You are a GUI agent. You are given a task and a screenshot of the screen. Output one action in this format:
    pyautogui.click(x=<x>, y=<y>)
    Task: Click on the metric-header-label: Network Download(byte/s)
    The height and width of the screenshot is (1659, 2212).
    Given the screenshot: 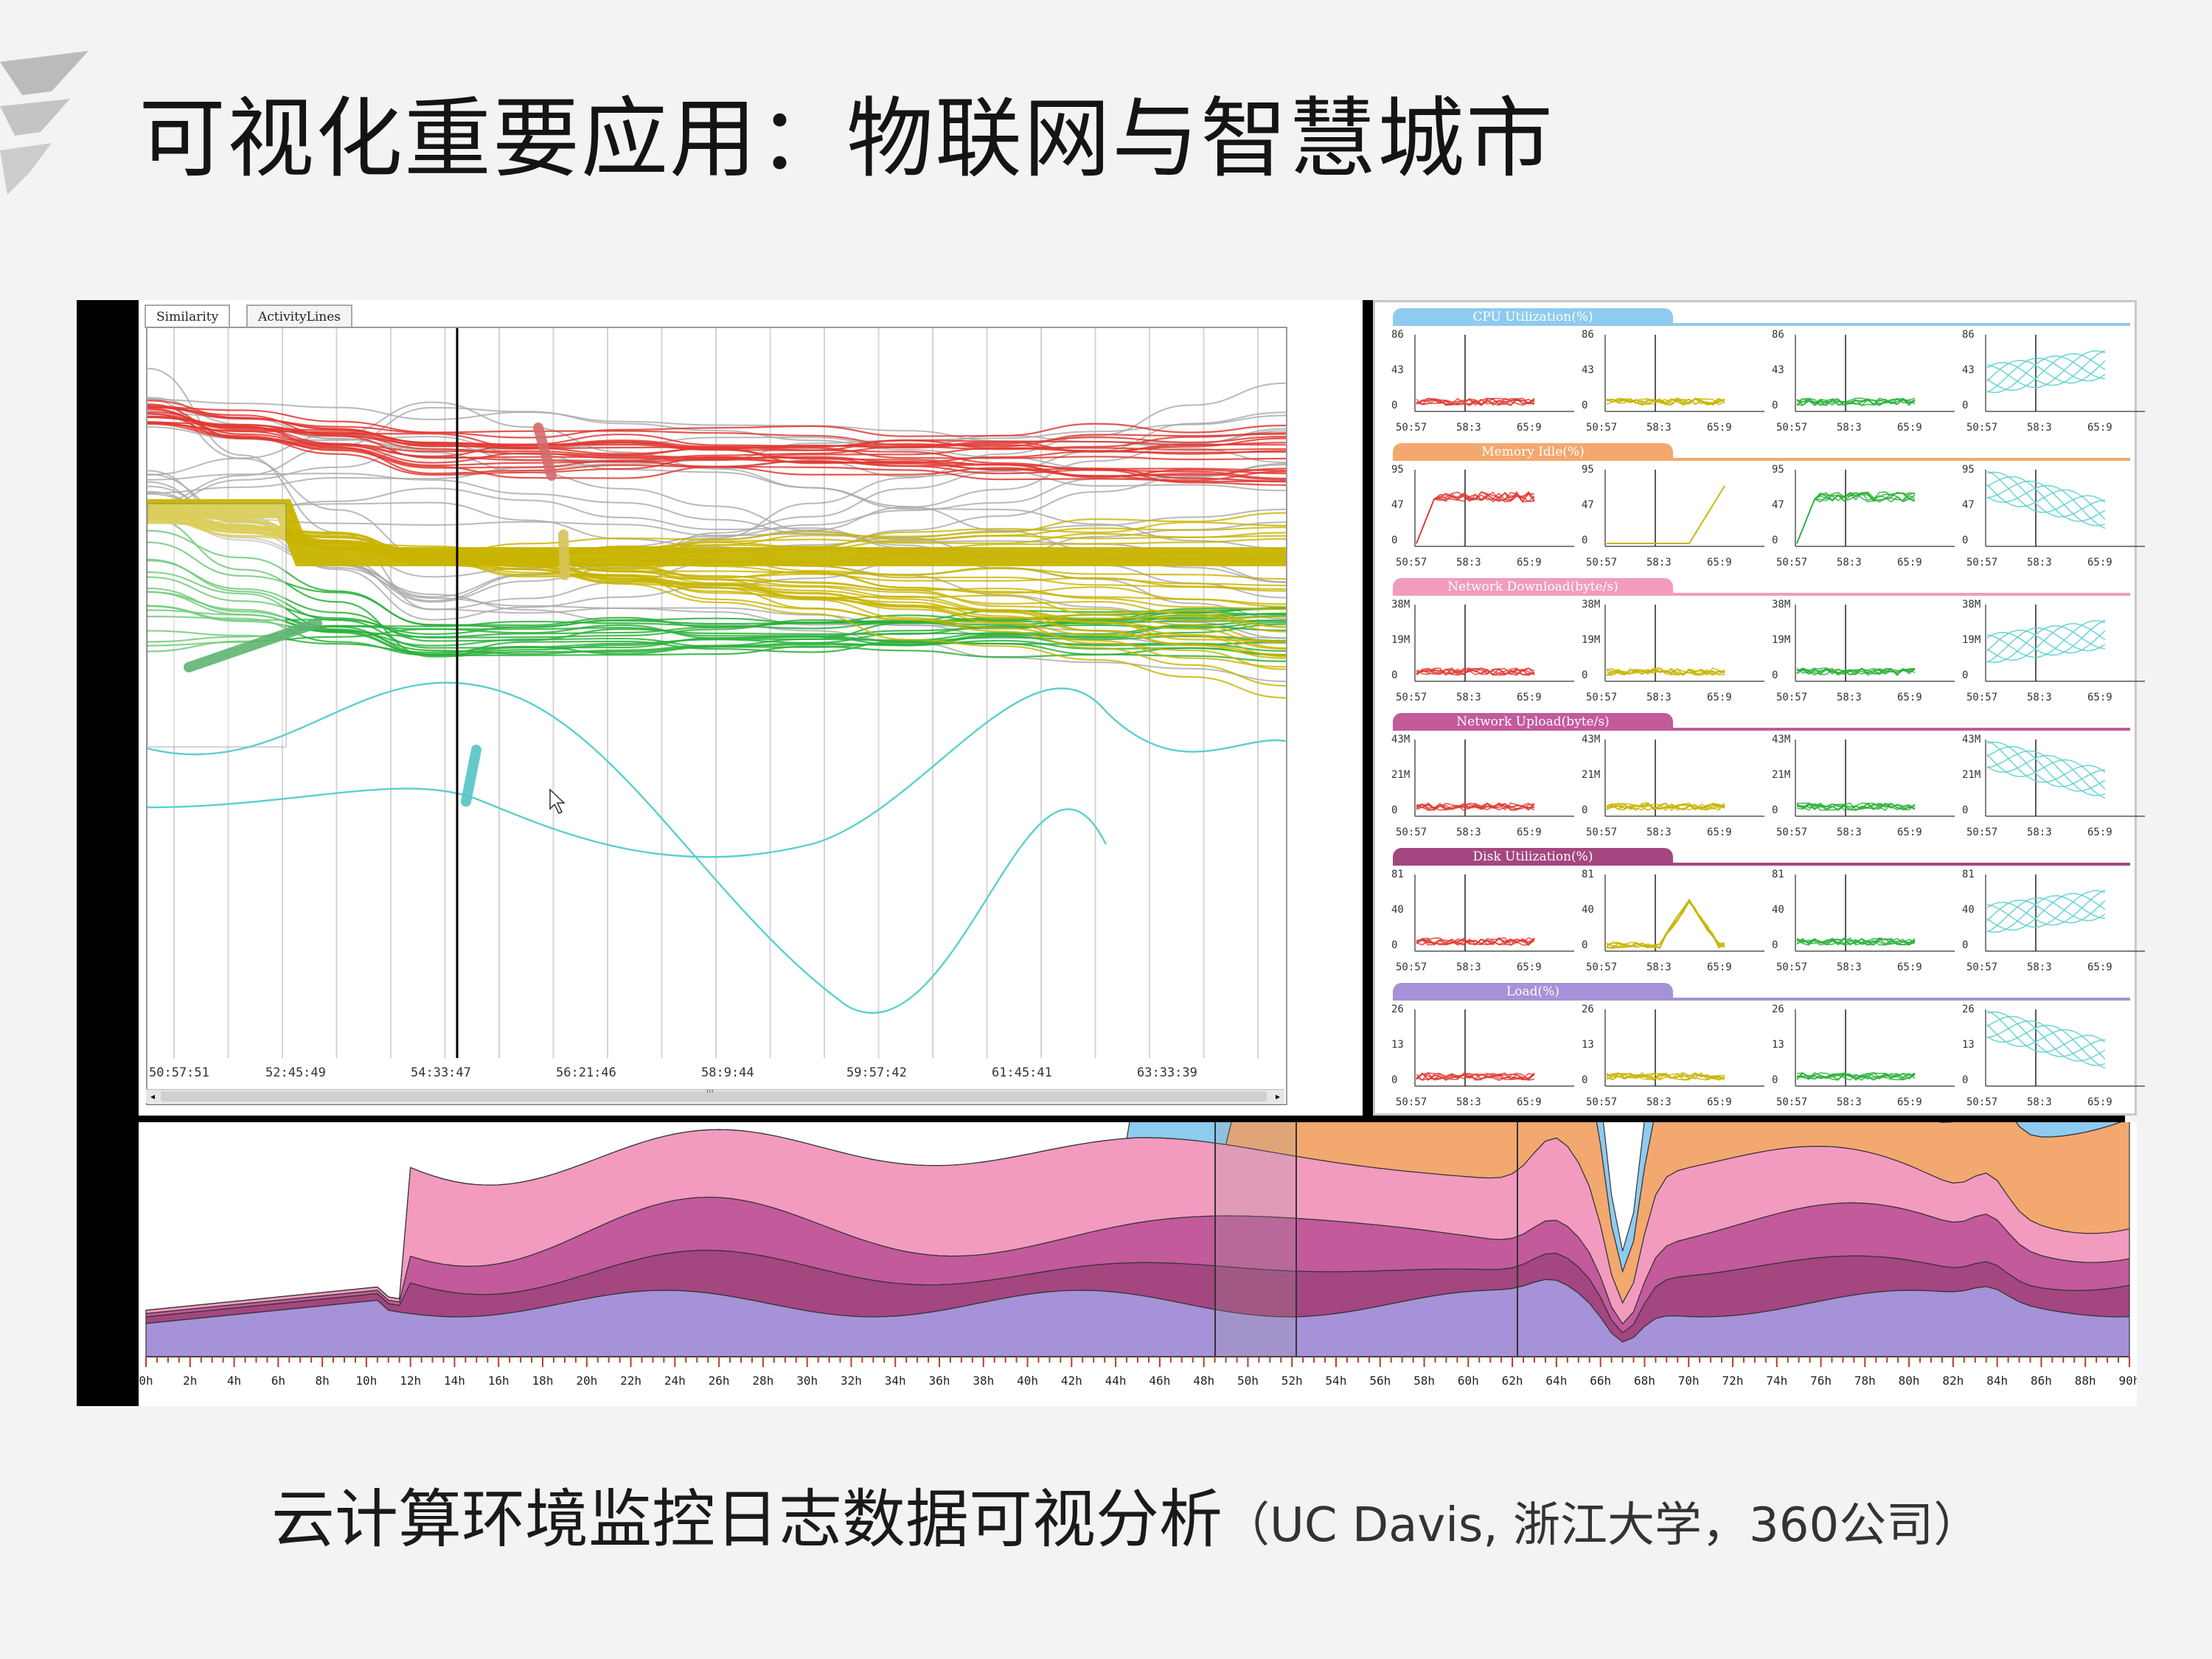 What is the action you would take?
    pyautogui.click(x=1533, y=587)
    